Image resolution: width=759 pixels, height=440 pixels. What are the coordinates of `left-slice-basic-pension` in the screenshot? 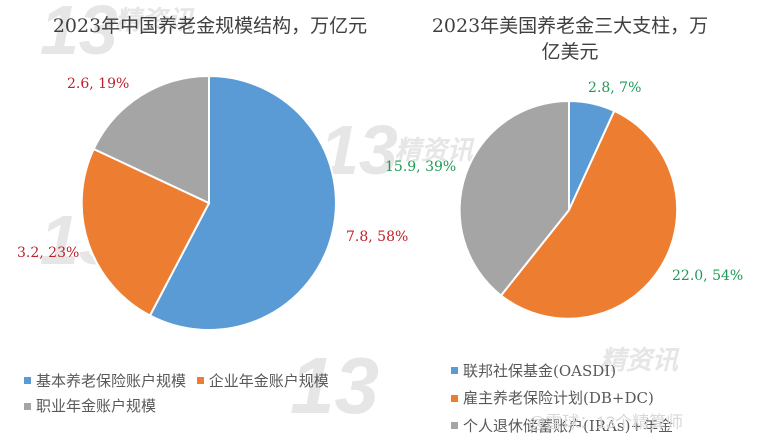 It's located at (242, 202).